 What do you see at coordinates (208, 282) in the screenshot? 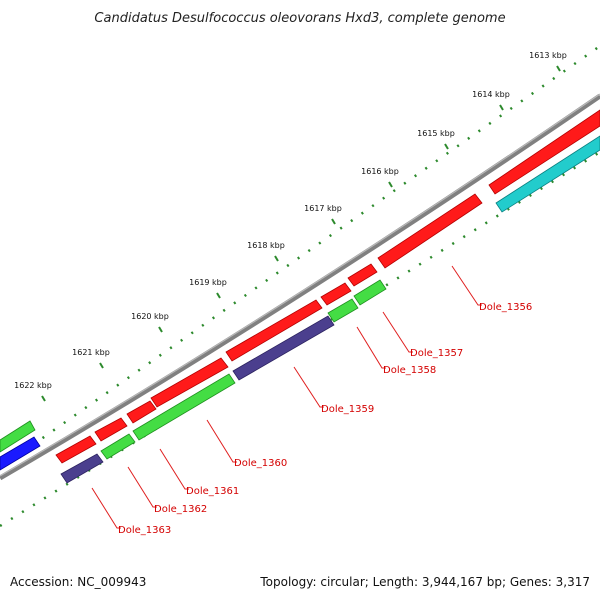
I see `kbp-tick-label: 1619 kbp` at bounding box center [208, 282].